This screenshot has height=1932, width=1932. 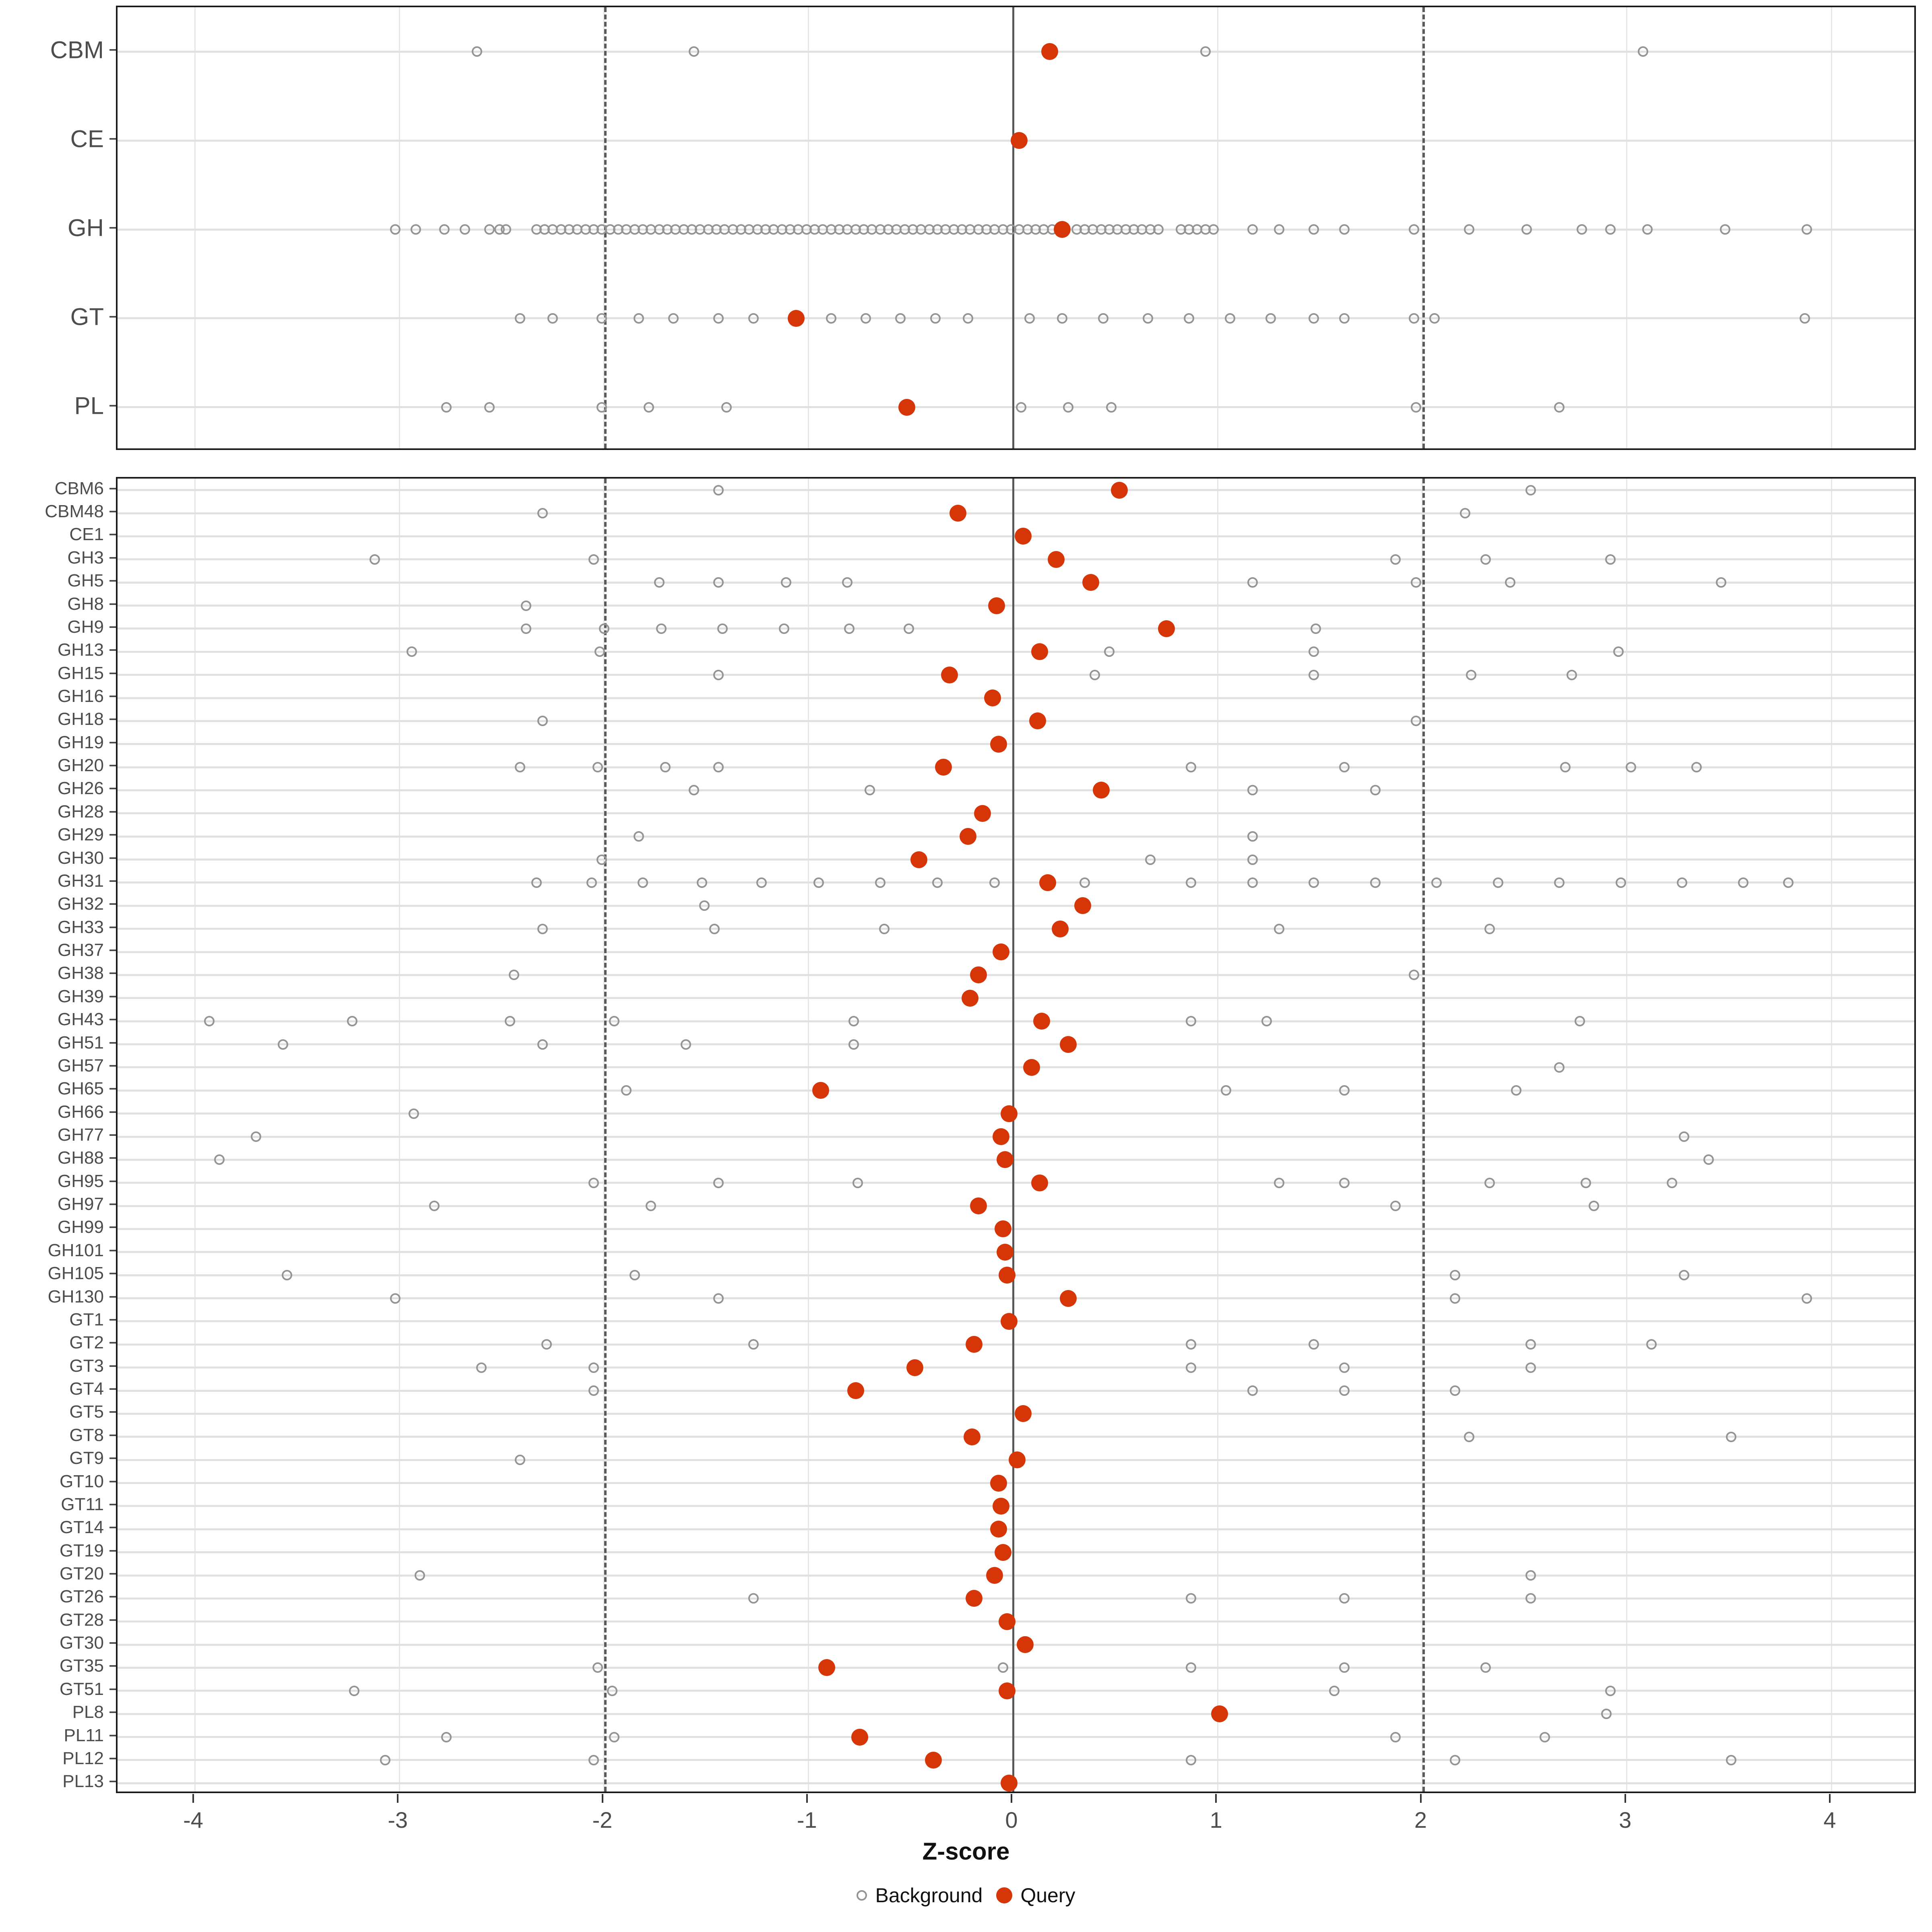 What do you see at coordinates (81, 811) in the screenshot?
I see `y-axis-label: GH28` at bounding box center [81, 811].